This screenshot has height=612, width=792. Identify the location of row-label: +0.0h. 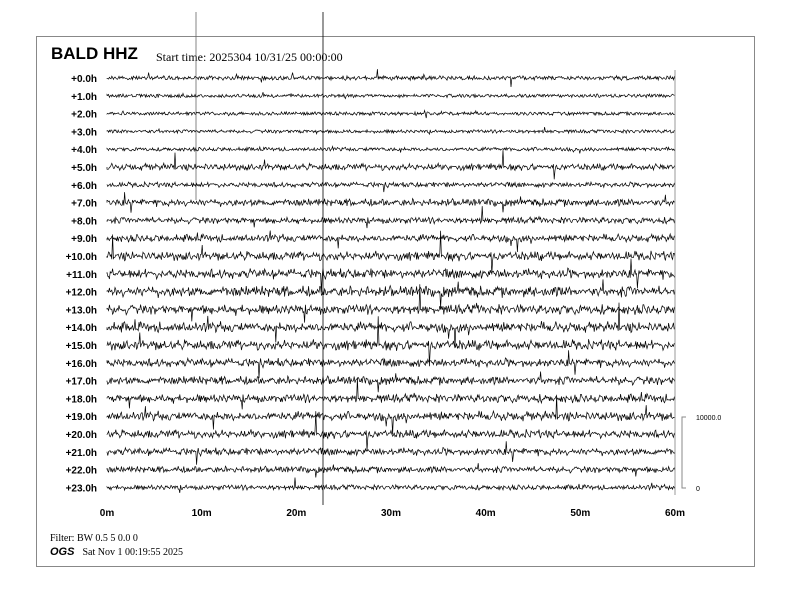
(84, 79).